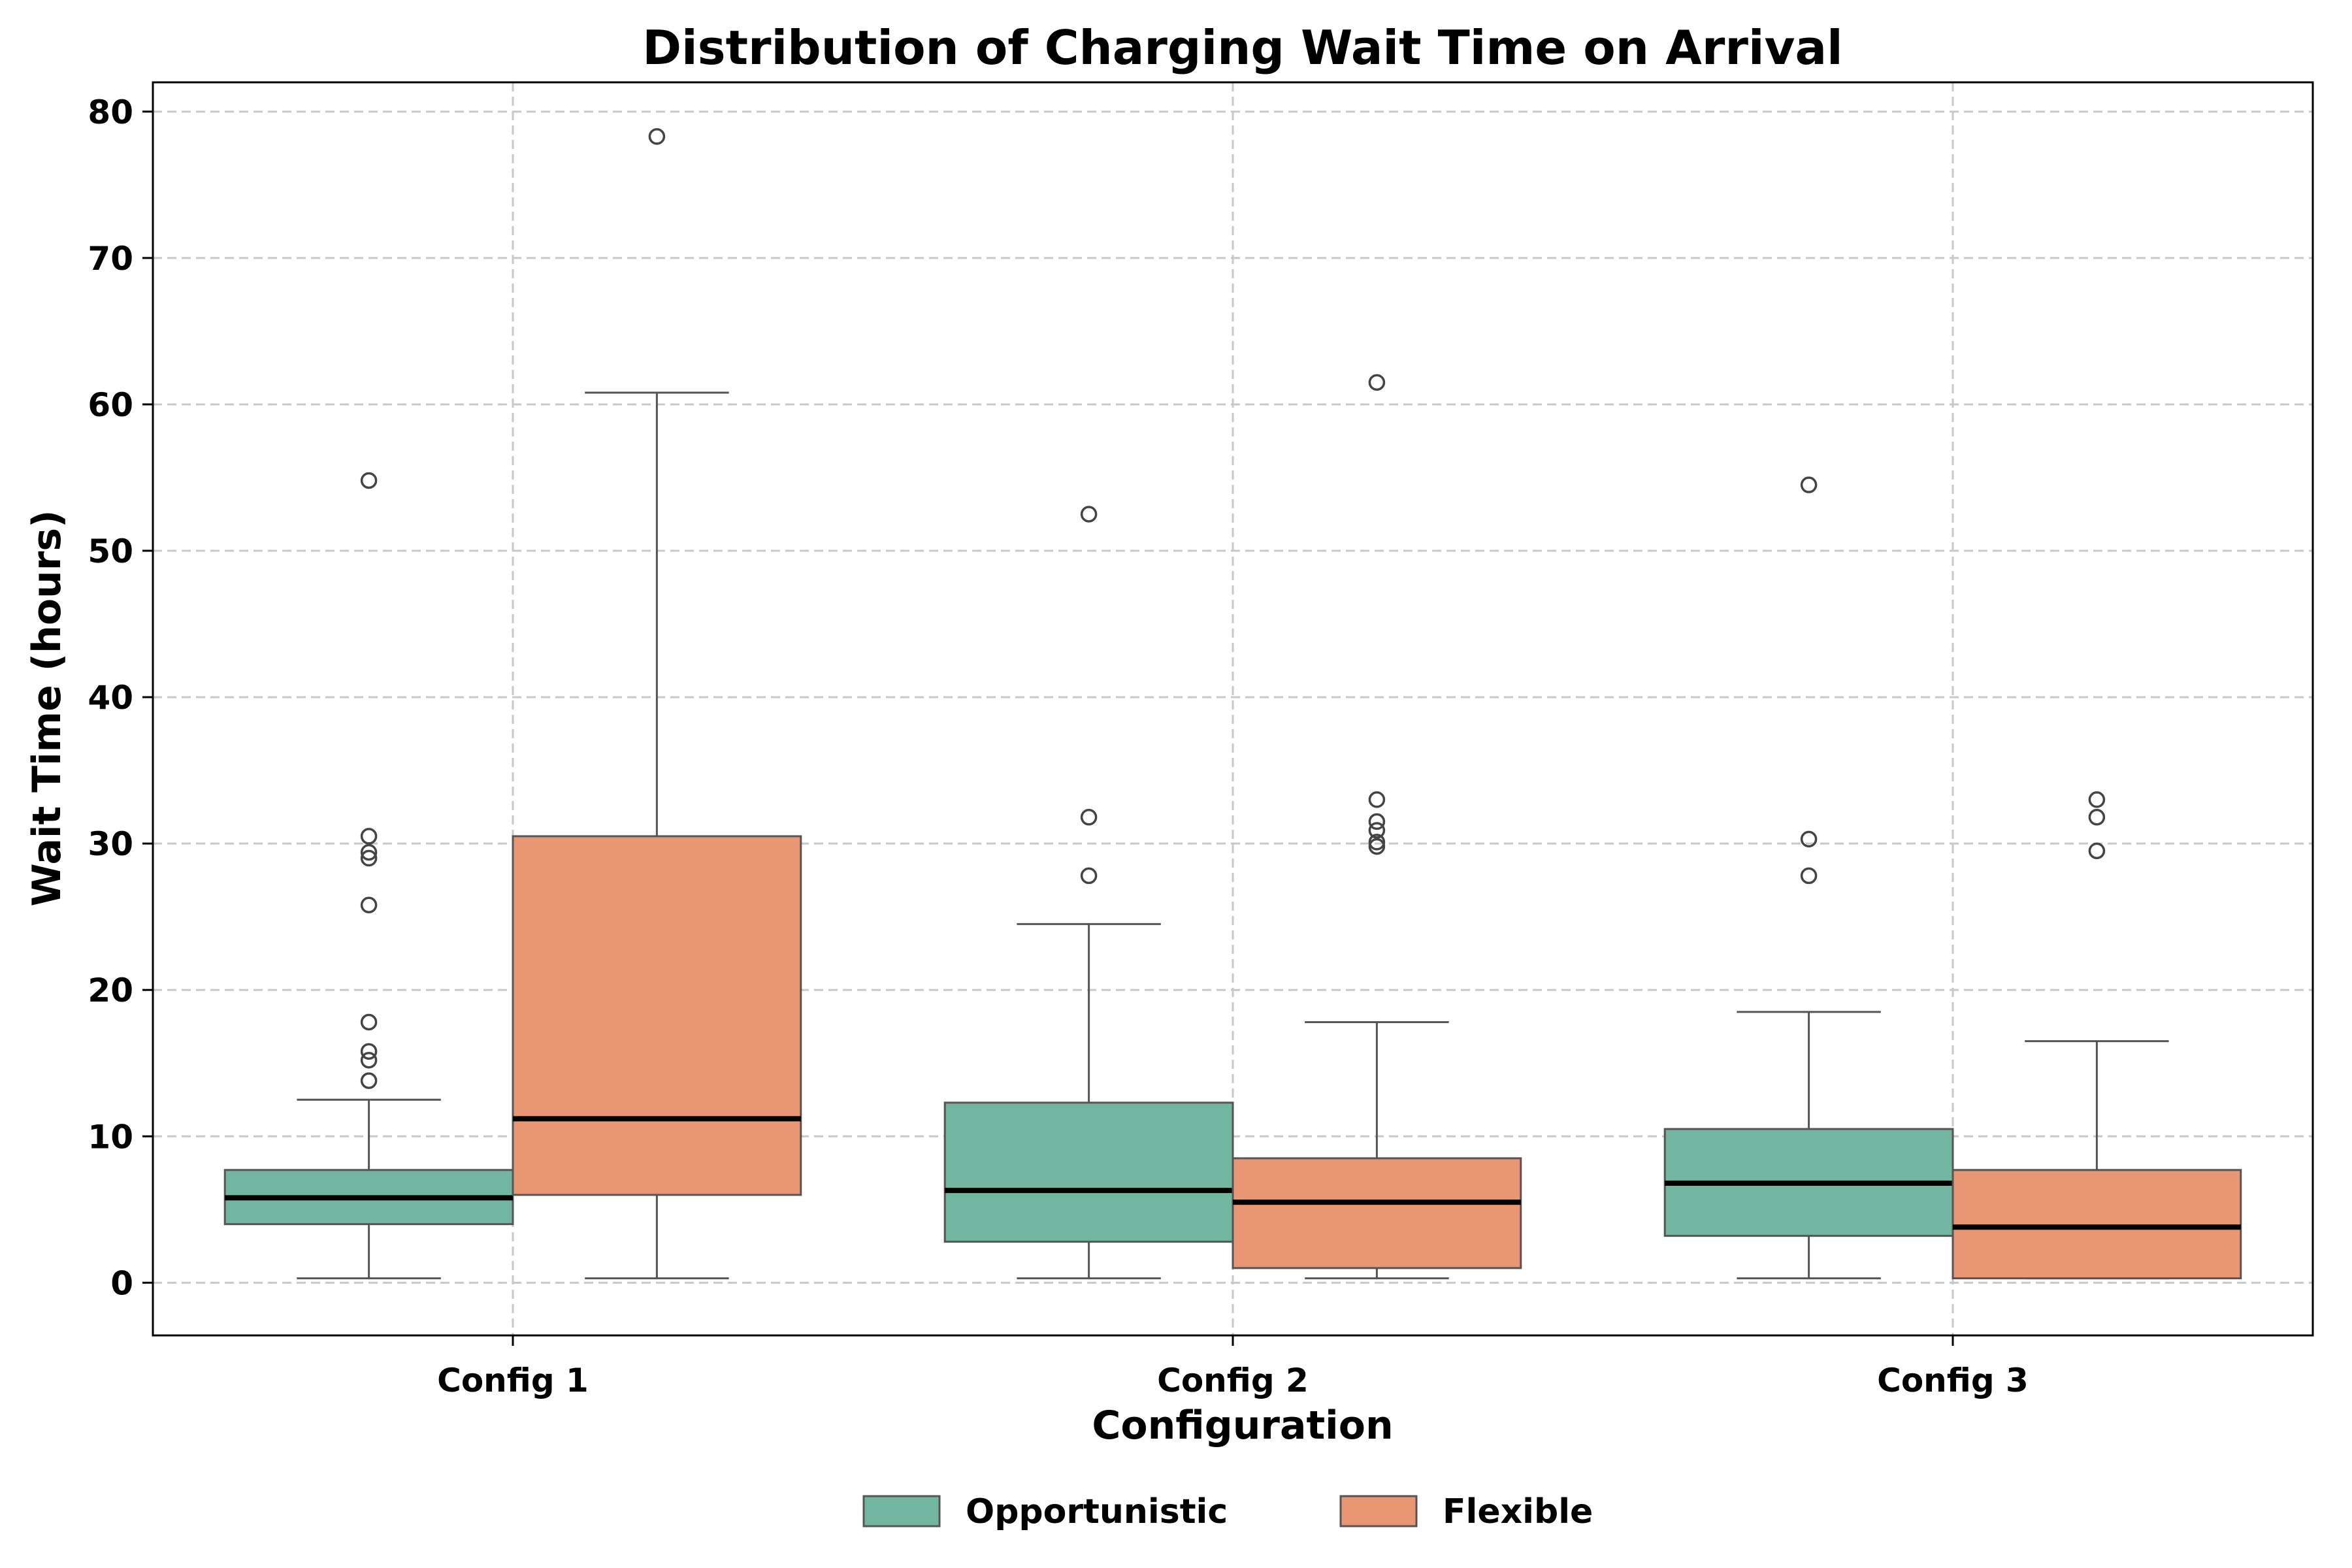 This screenshot has height=1568, width=2352. Describe the element at coordinates (1242, 1425) in the screenshot. I see `x-axis-label: Configuration` at that location.